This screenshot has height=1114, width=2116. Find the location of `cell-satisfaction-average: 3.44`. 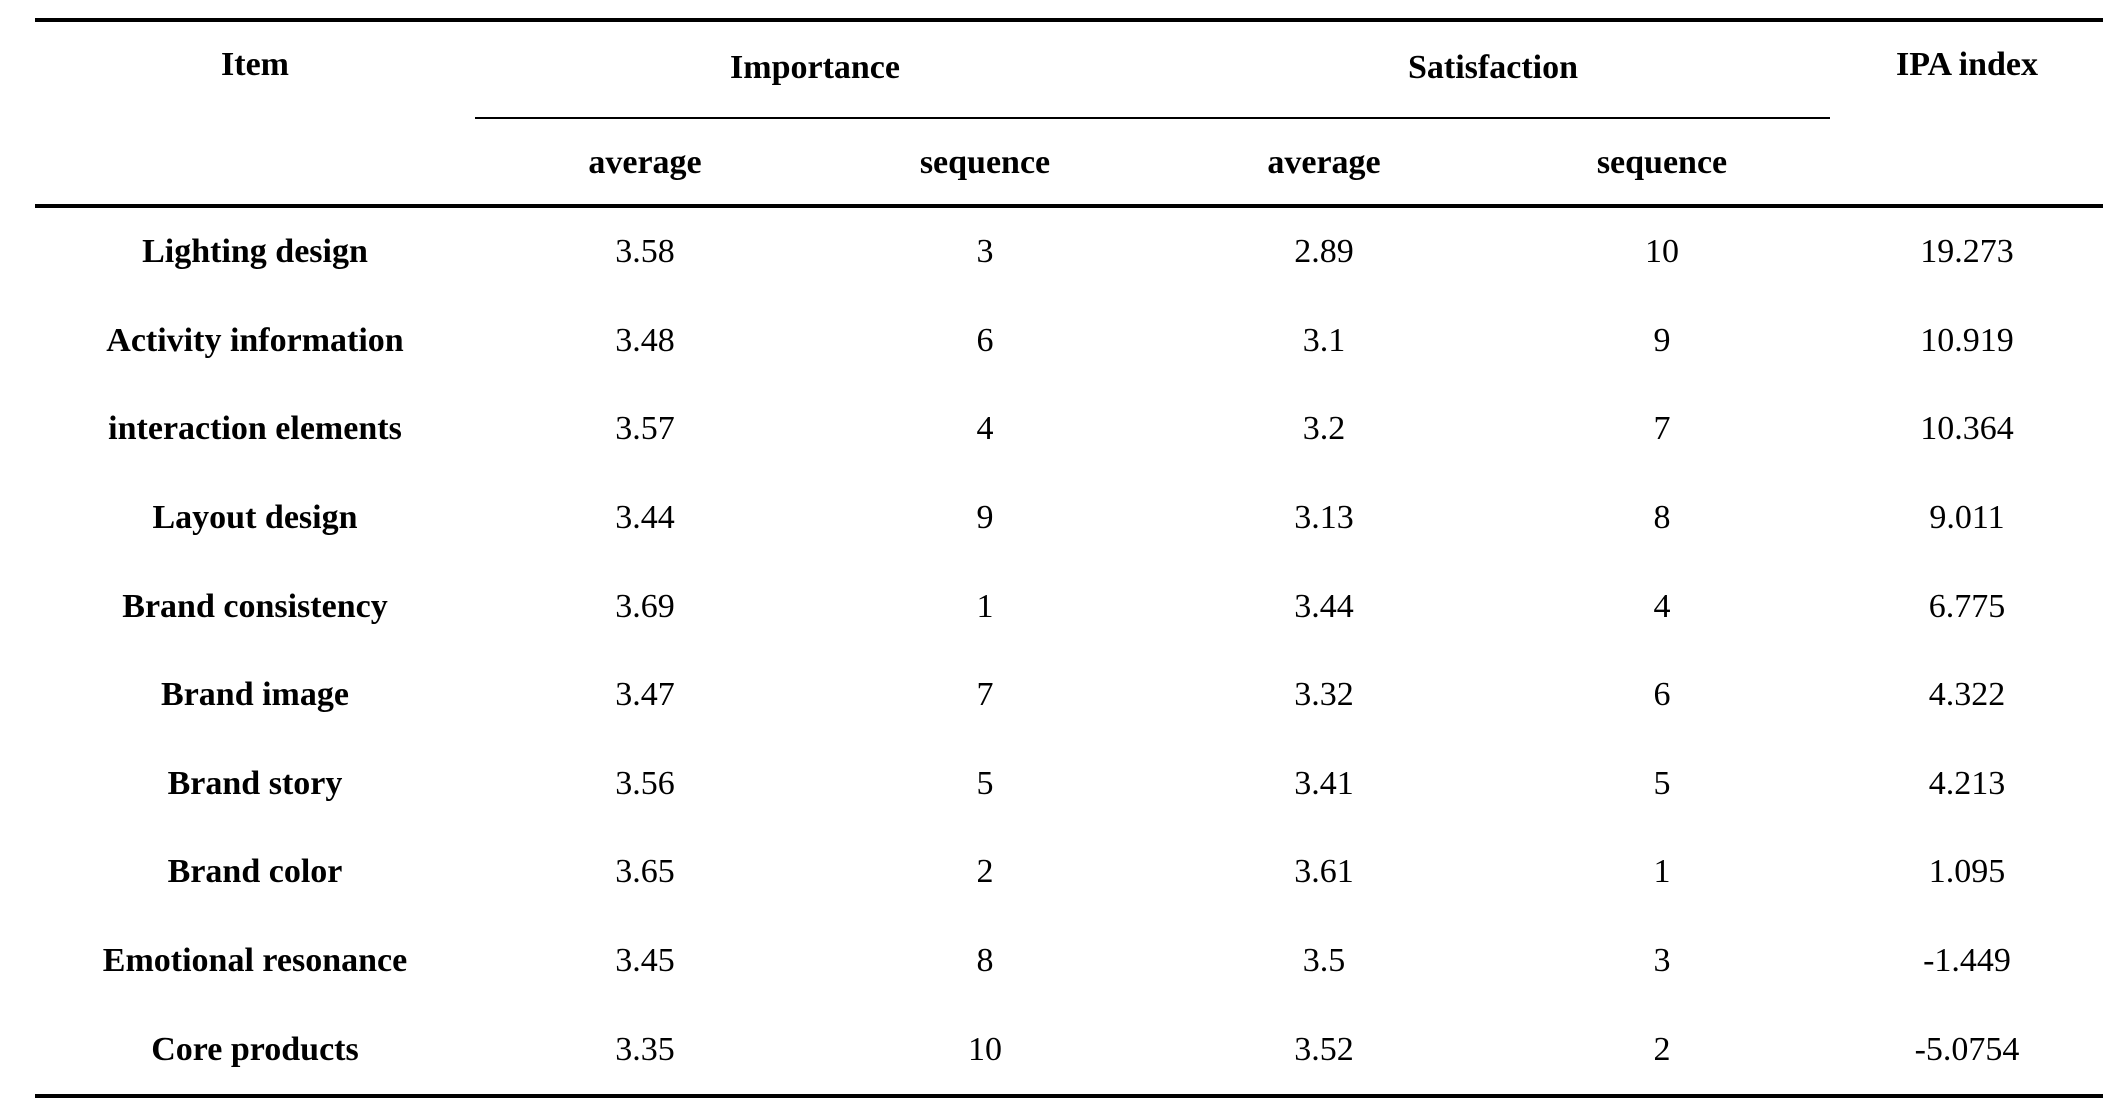

cell-satisfaction-average: 3.44 is located at coordinates (1324, 606).